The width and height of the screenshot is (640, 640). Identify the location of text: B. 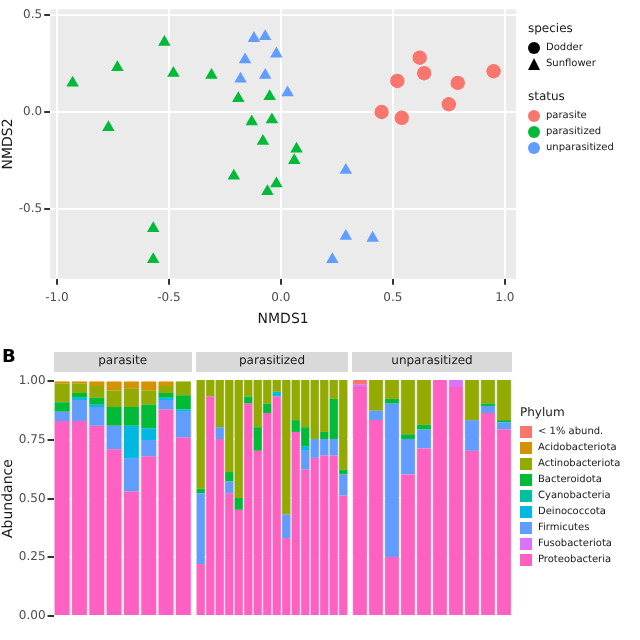
(9, 358).